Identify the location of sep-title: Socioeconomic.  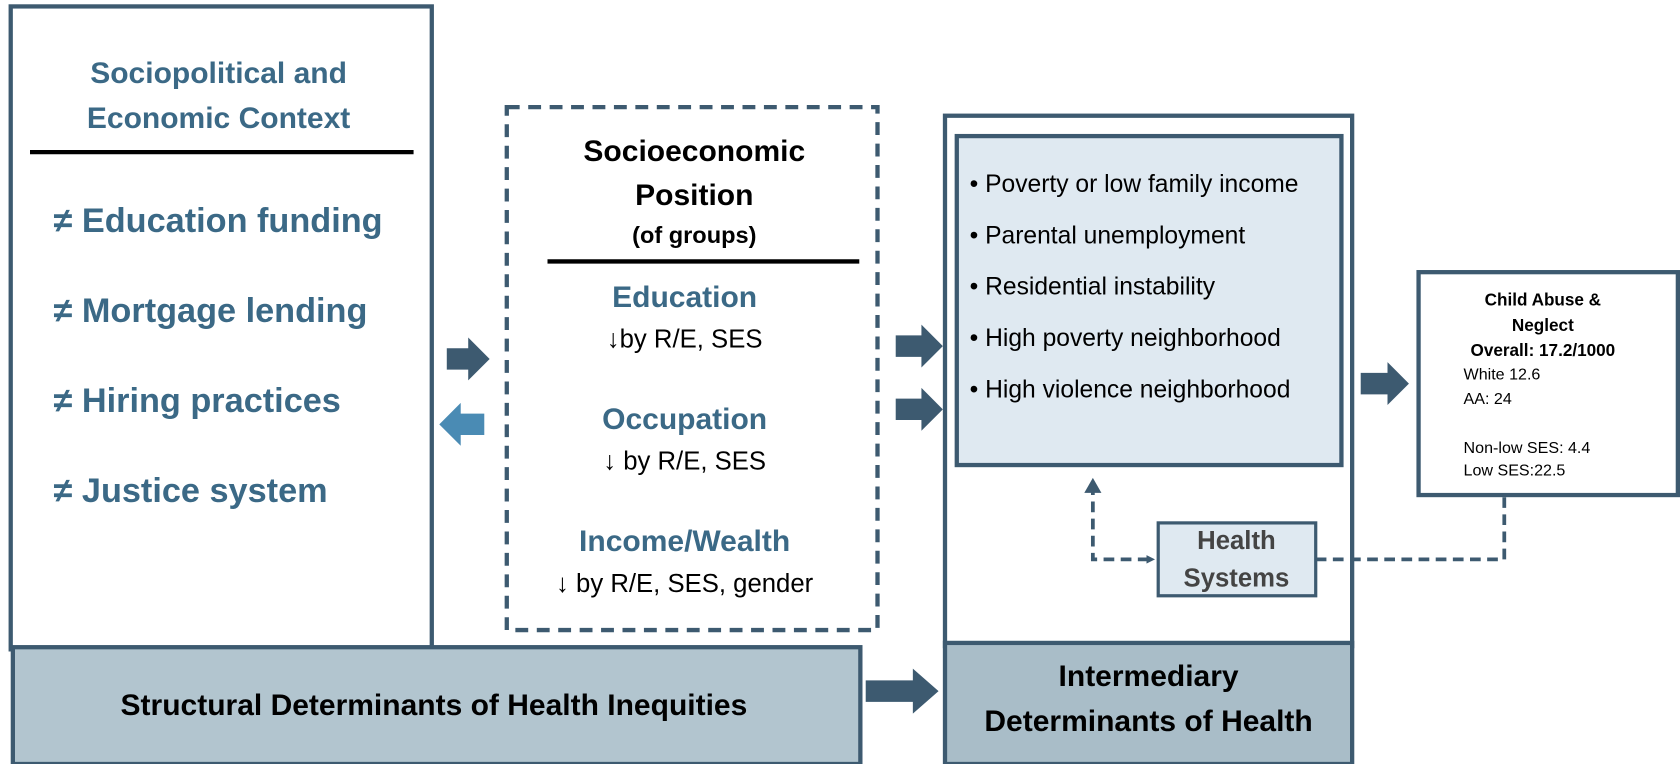
(694, 151).